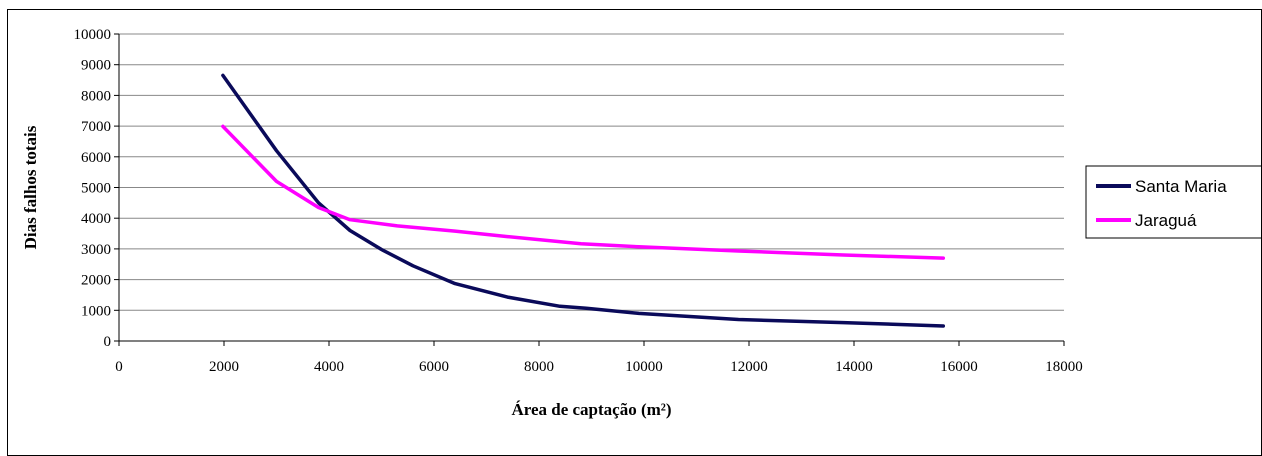  I want to click on y-tick-label: 6000, so click(96, 158).